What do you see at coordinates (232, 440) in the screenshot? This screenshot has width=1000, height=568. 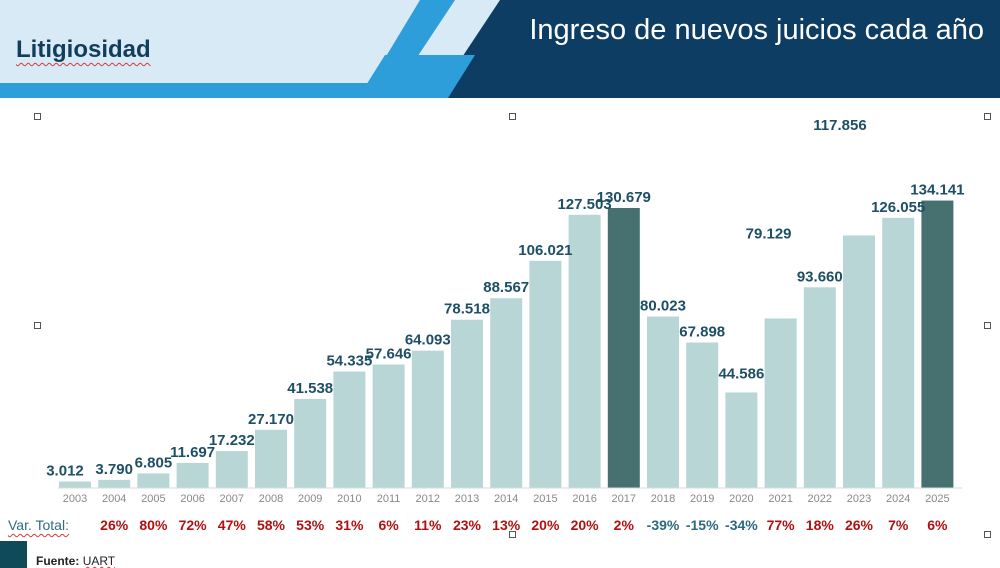 I see `value-label-2007: 17.232` at bounding box center [232, 440].